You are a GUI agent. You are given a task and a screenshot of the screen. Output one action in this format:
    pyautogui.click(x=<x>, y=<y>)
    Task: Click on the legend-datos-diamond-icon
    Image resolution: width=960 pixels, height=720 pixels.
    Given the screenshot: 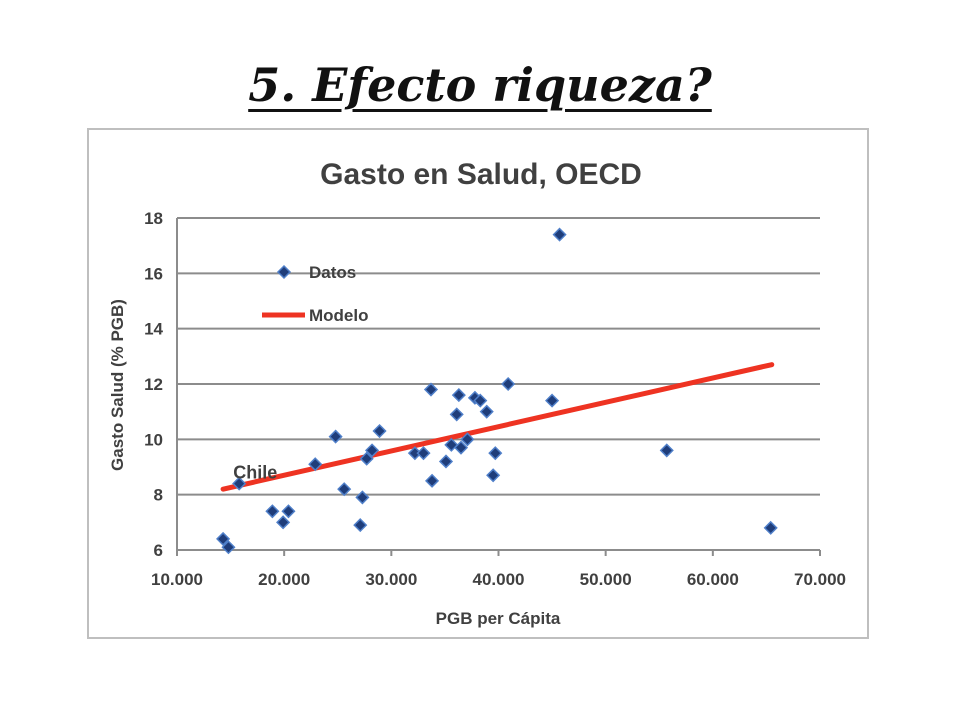 What is the action you would take?
    pyautogui.click(x=284, y=272)
    